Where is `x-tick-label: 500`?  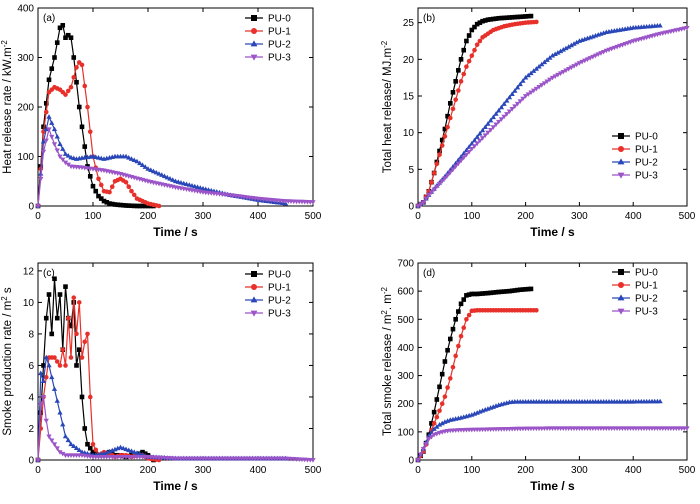
x-tick-label: 500 is located at coordinates (687, 470).